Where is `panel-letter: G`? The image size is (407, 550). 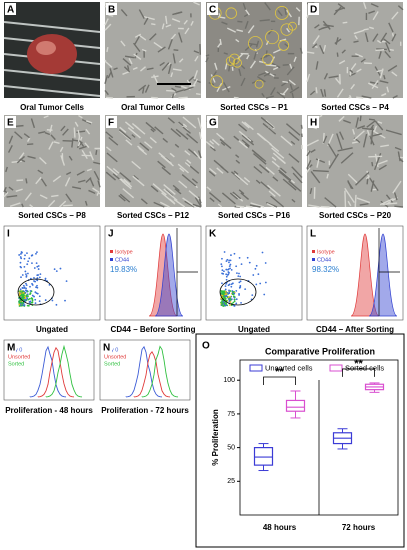 panel-letter: G is located at coordinates (213, 123).